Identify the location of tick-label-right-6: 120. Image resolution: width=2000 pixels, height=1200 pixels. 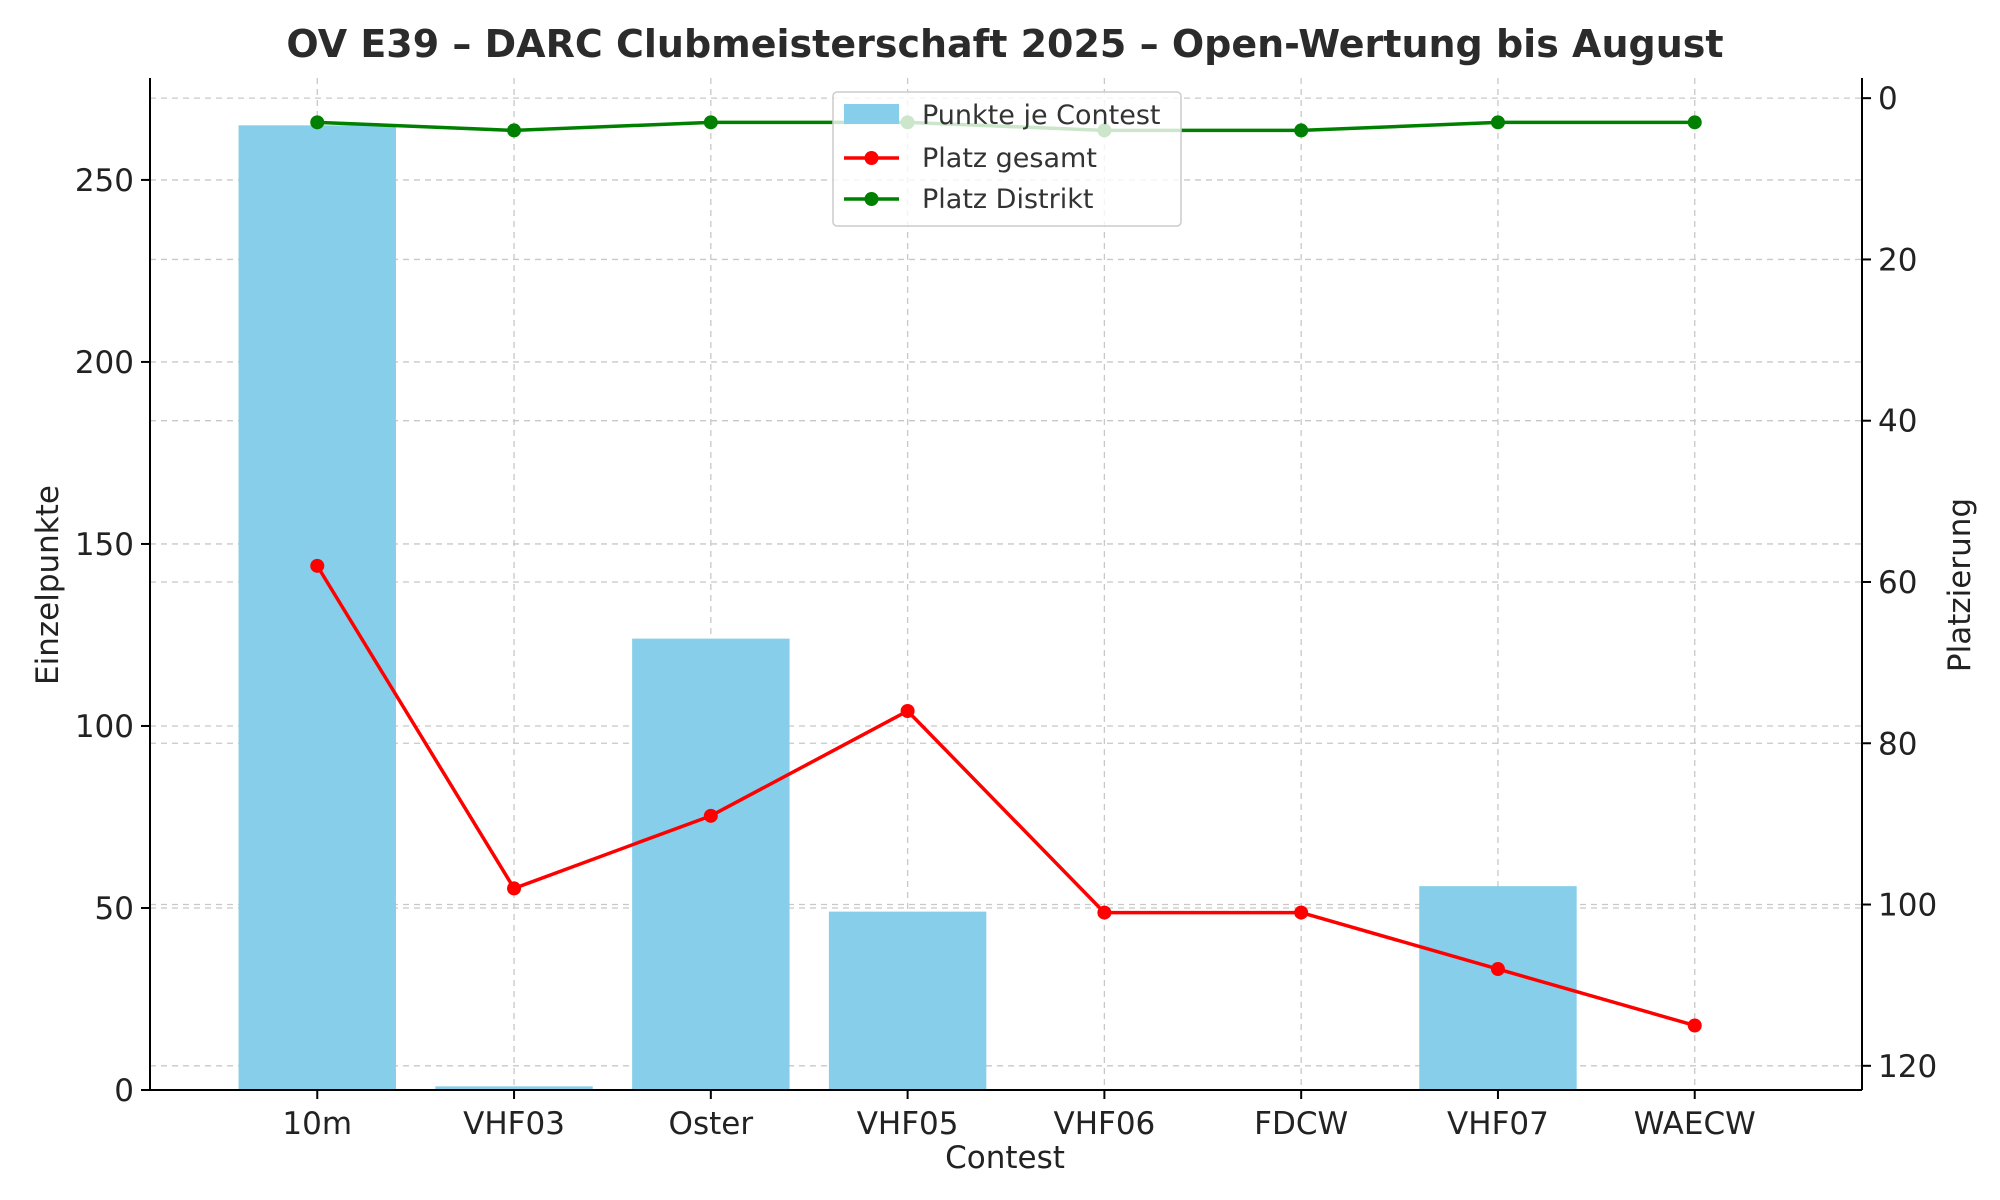
(1907, 1067).